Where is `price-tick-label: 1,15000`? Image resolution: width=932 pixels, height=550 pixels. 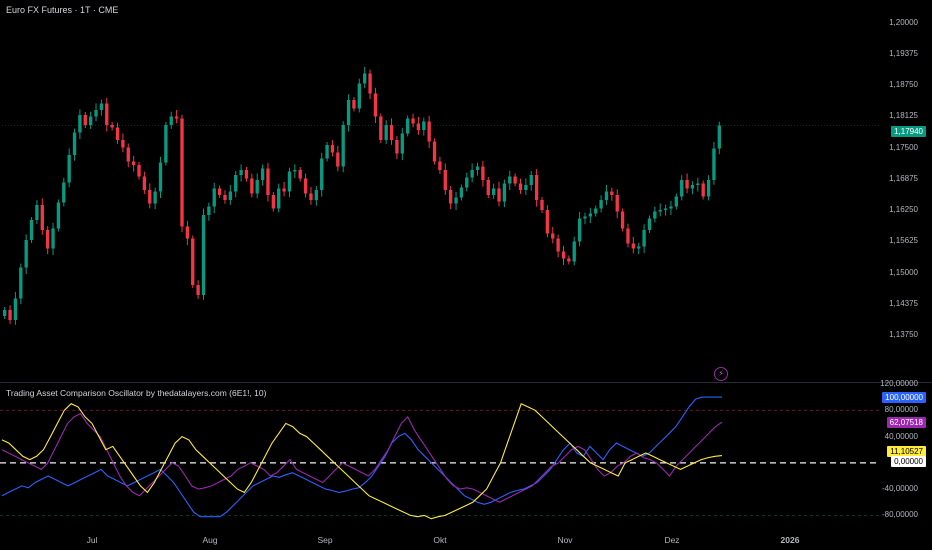
price-tick-label: 1,15000 is located at coordinates (903, 272).